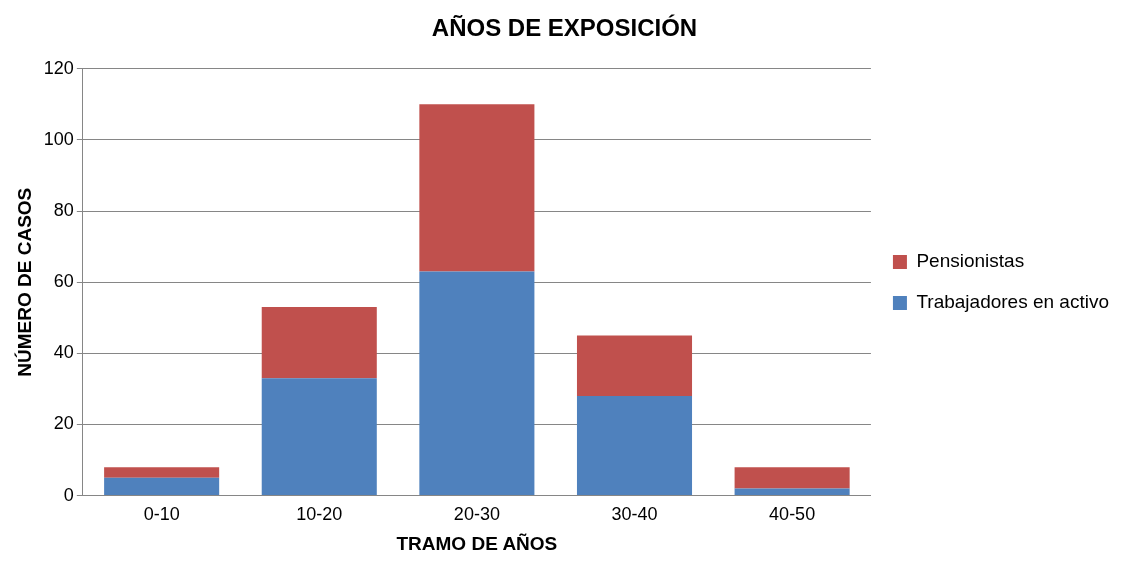 The image size is (1129, 565). I want to click on y-tick-label: 40, so click(63, 352).